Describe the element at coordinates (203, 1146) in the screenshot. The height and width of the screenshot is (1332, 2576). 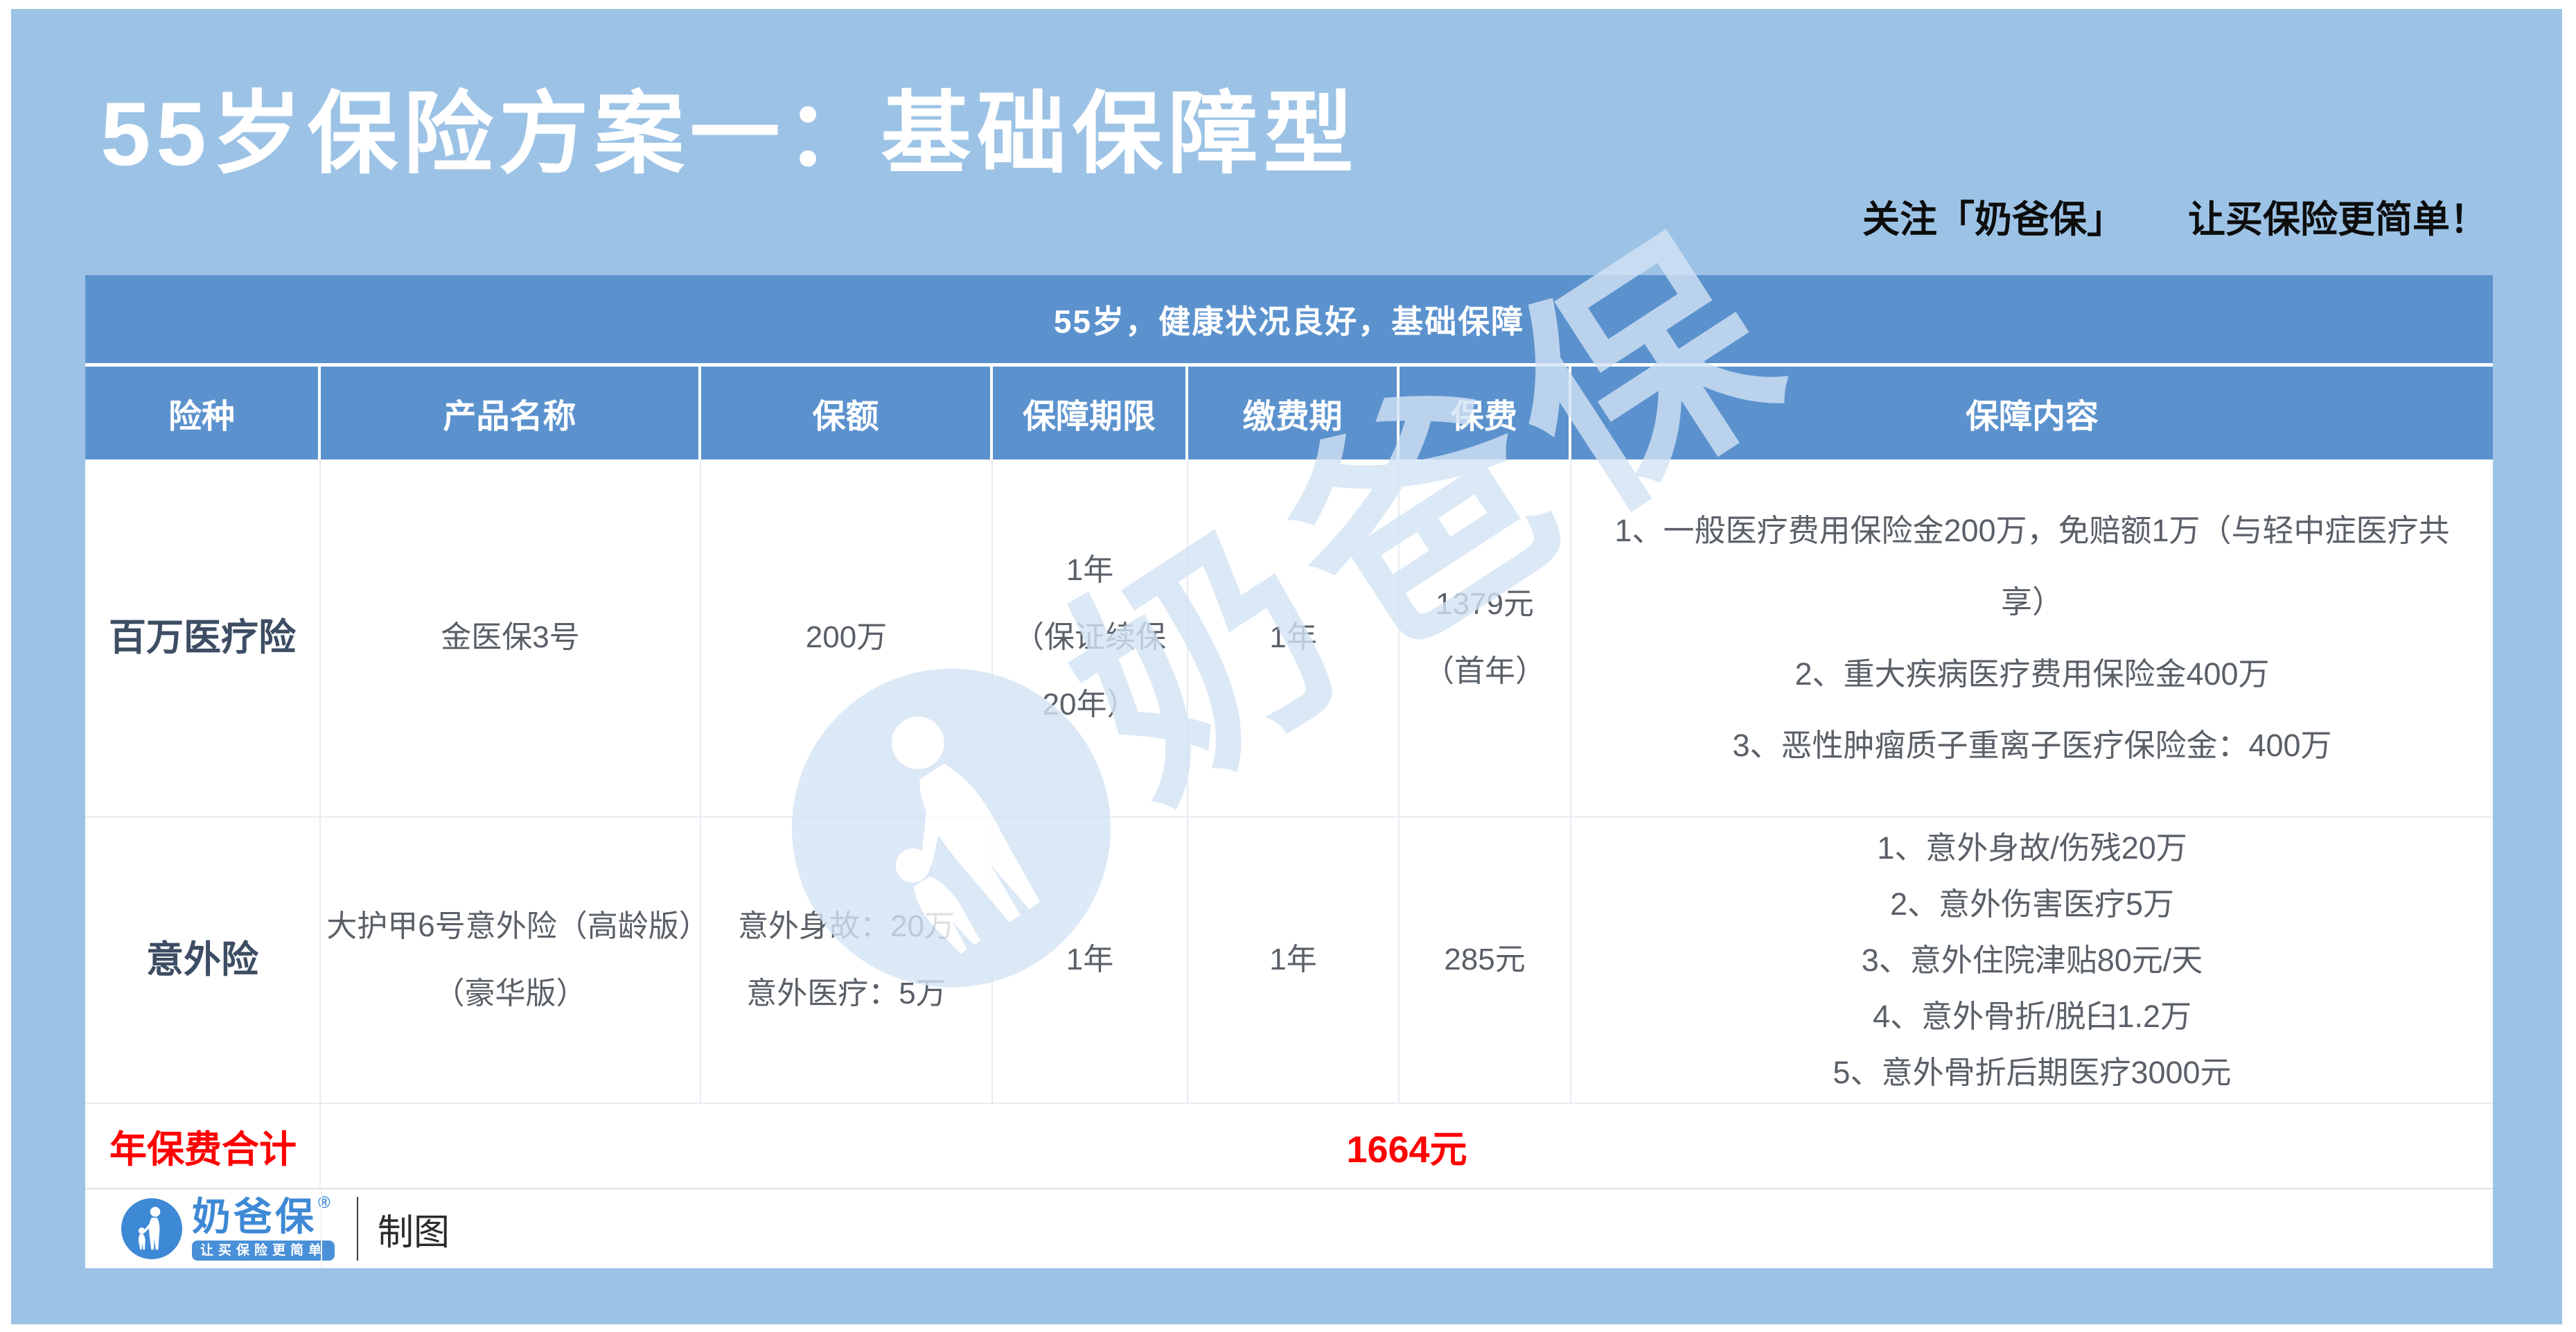
I see `total-premium-label: 年保费合计` at that location.